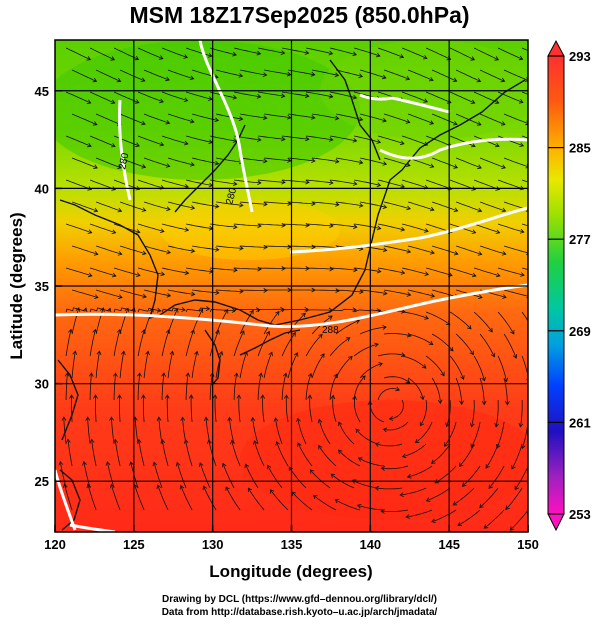 Image resolution: width=599 pixels, height=625 pixels. I want to click on contour-labels: 280 280 288, so click(228, 244).